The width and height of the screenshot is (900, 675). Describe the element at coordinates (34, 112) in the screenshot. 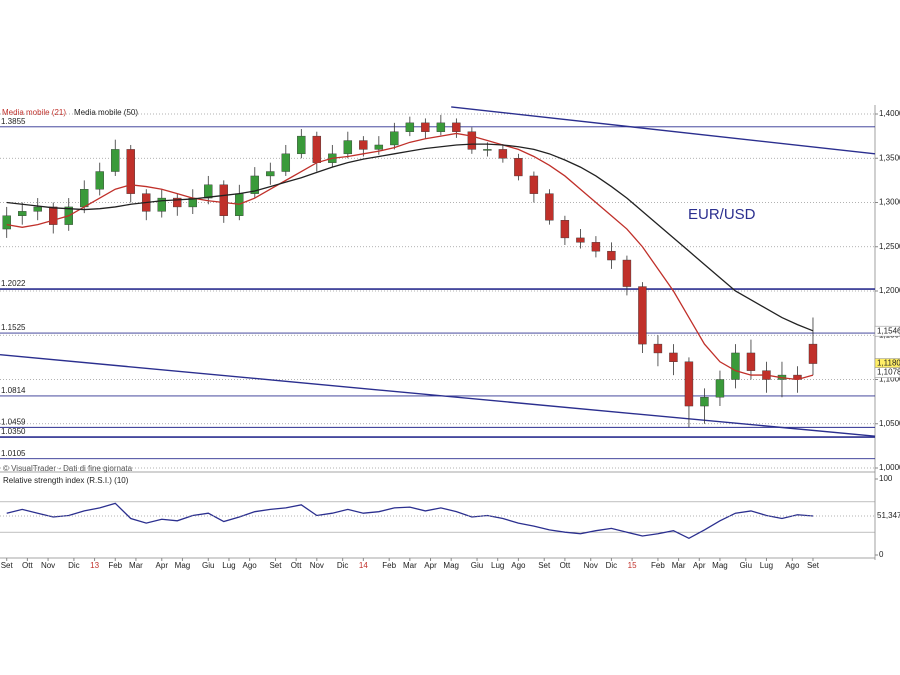

I see `legend-ma21: Media mobile (21)` at that location.